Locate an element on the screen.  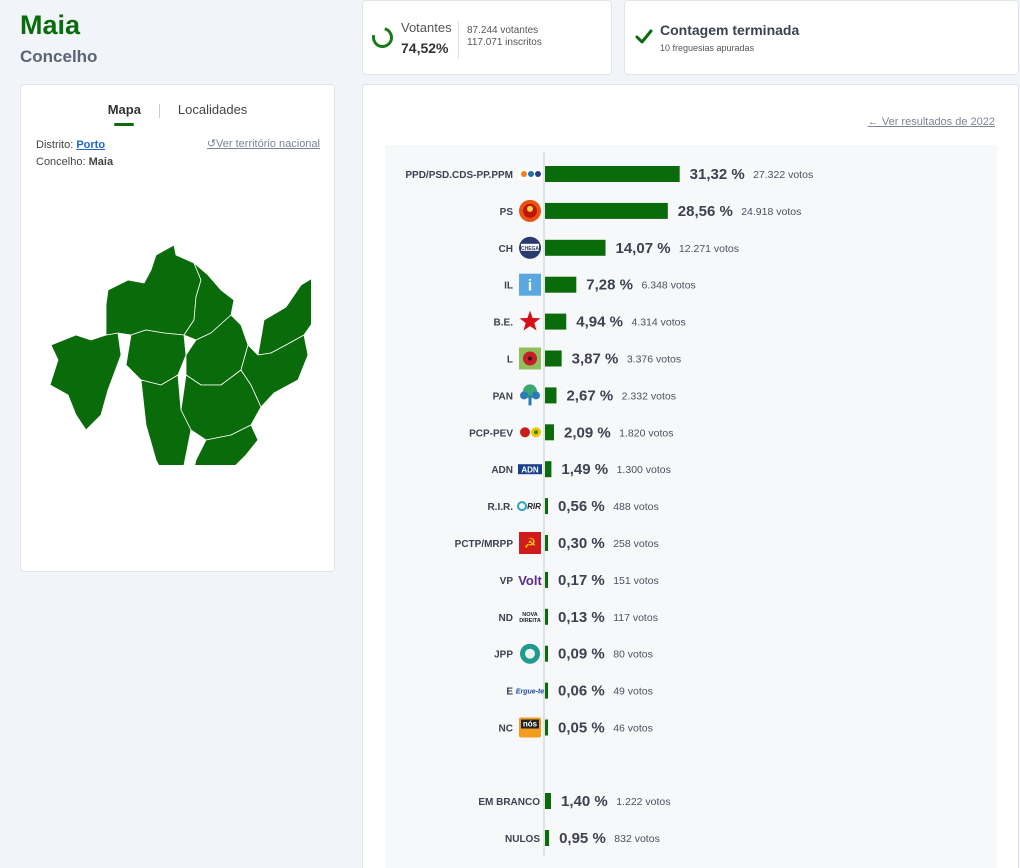
count-status-title: Contagem terminada is located at coordinates (730, 30).